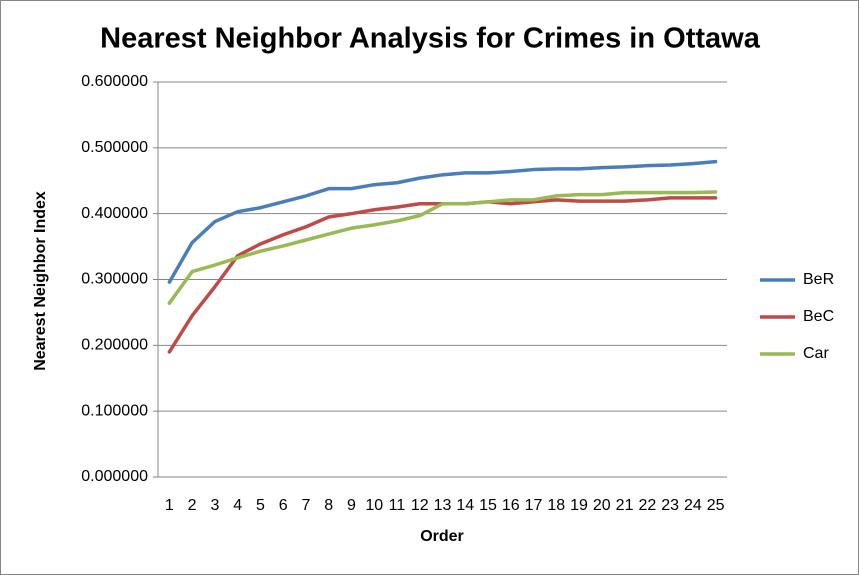 The width and height of the screenshot is (859, 575). Describe the element at coordinates (374, 505) in the screenshot. I see `x-tick-label: 10` at that location.